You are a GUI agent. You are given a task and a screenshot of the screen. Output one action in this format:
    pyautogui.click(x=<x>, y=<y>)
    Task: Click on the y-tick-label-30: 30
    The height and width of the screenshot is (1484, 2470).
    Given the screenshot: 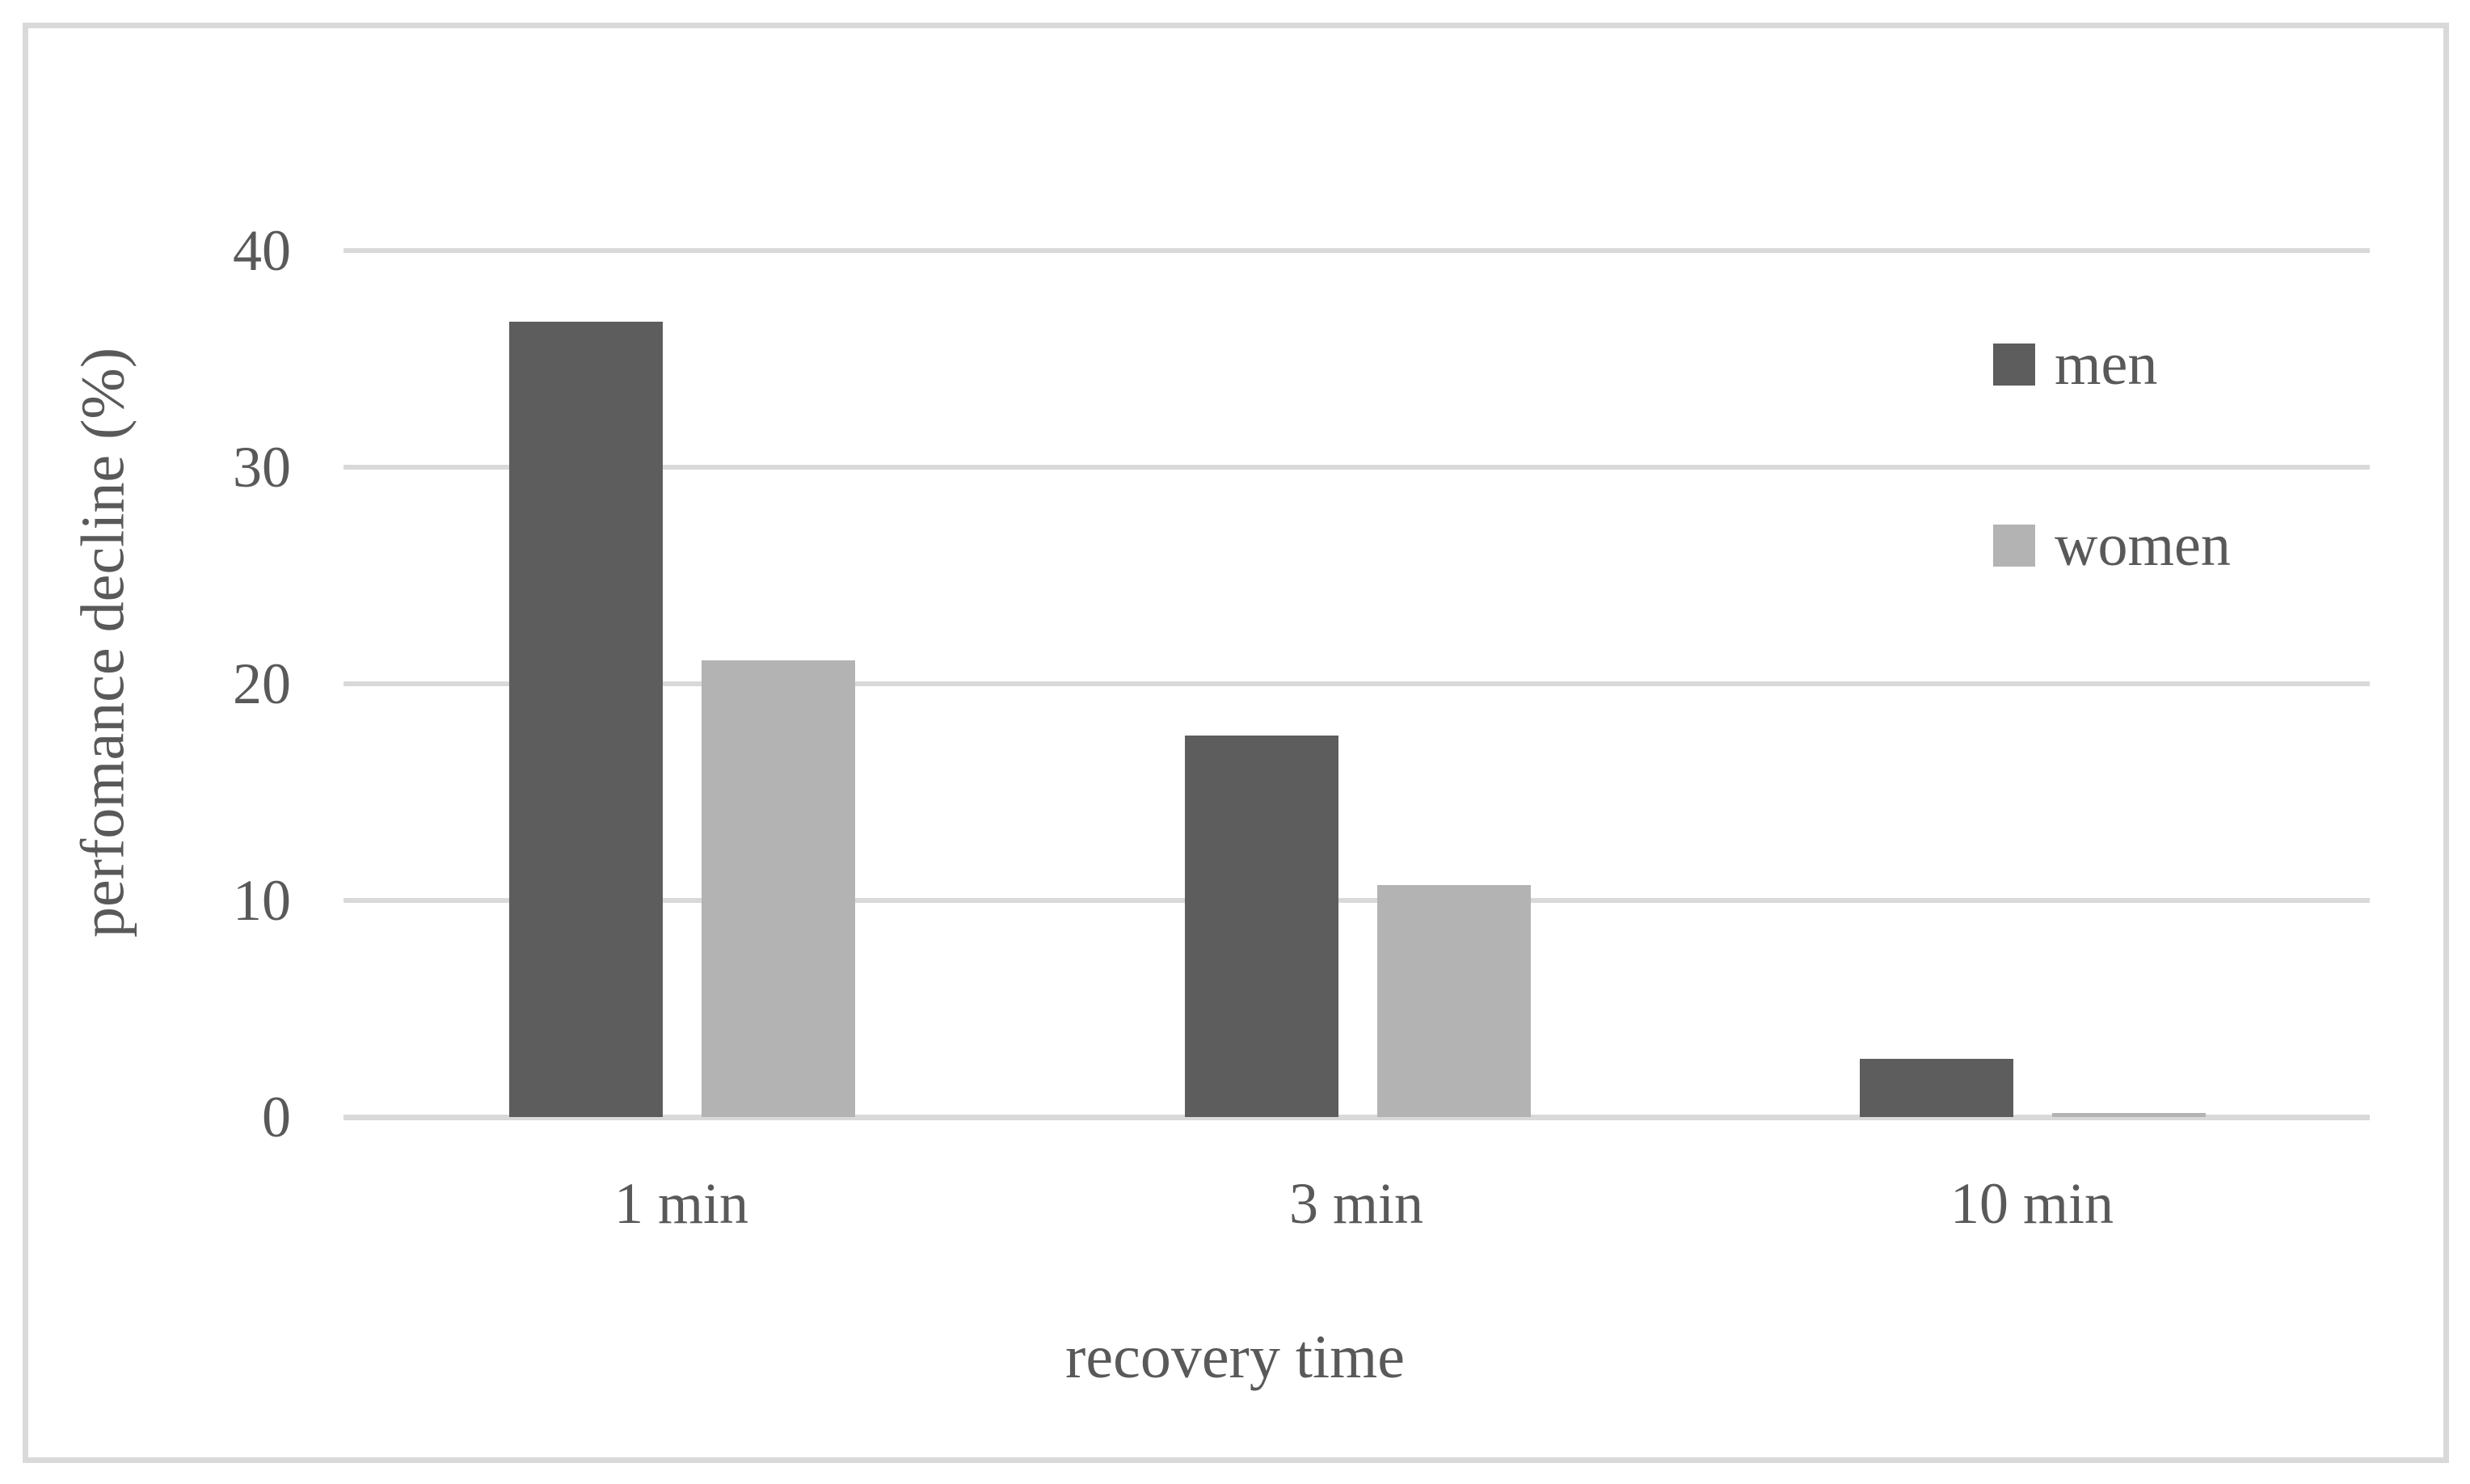 What is the action you would take?
    pyautogui.click(x=262, y=467)
    